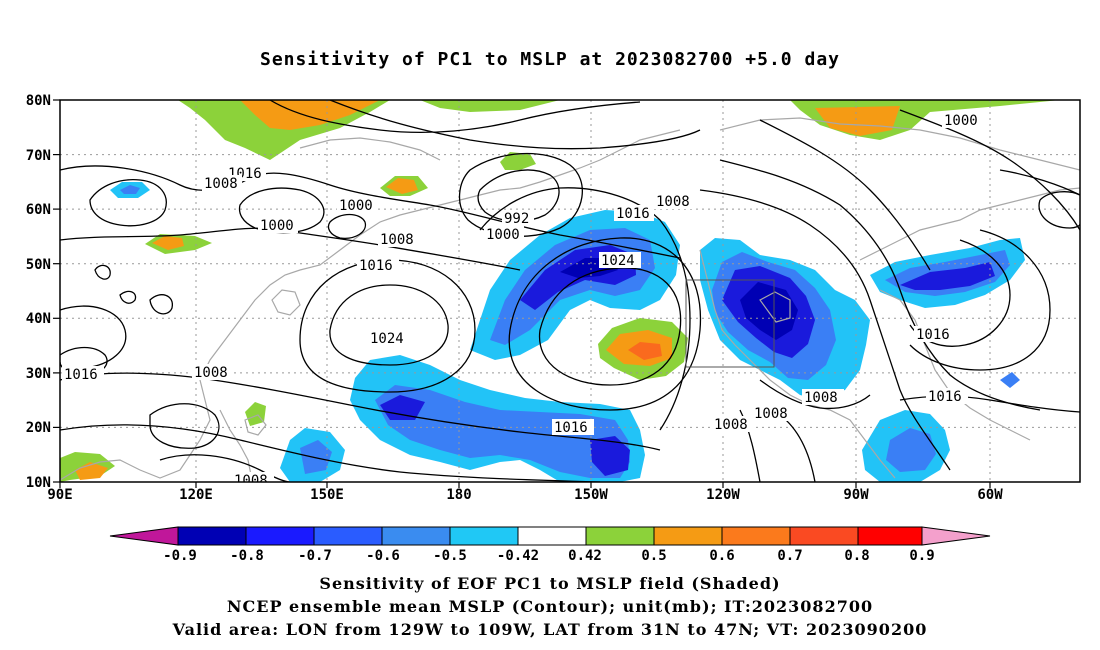  I want to click on colorbar-label: -0.6, so click(383, 556).